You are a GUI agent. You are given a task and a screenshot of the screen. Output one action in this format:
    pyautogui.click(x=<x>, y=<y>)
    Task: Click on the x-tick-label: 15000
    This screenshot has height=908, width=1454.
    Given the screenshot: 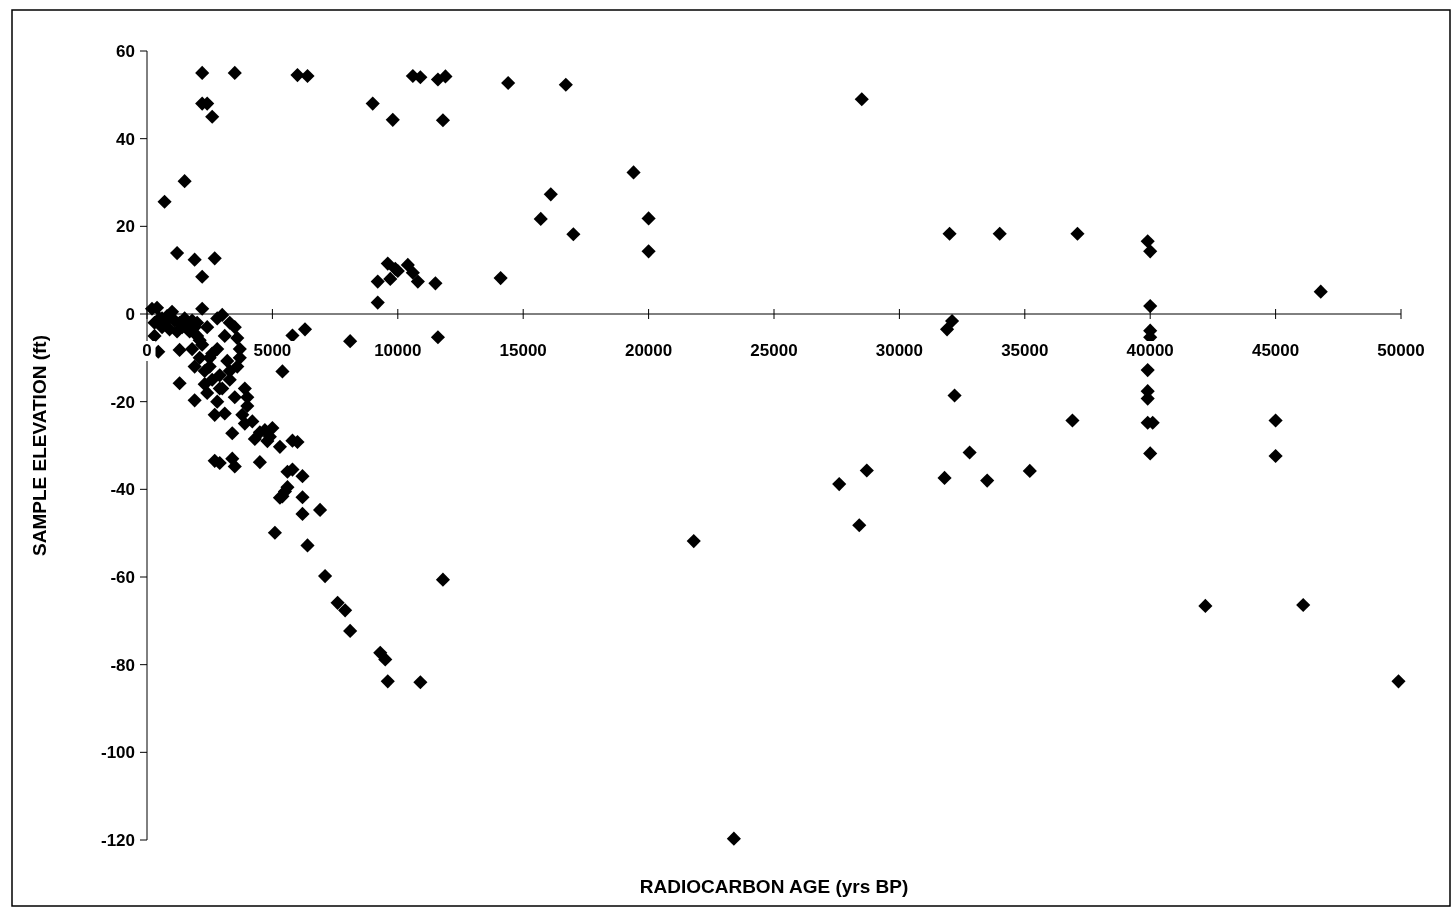 What is the action you would take?
    pyautogui.click(x=523, y=350)
    